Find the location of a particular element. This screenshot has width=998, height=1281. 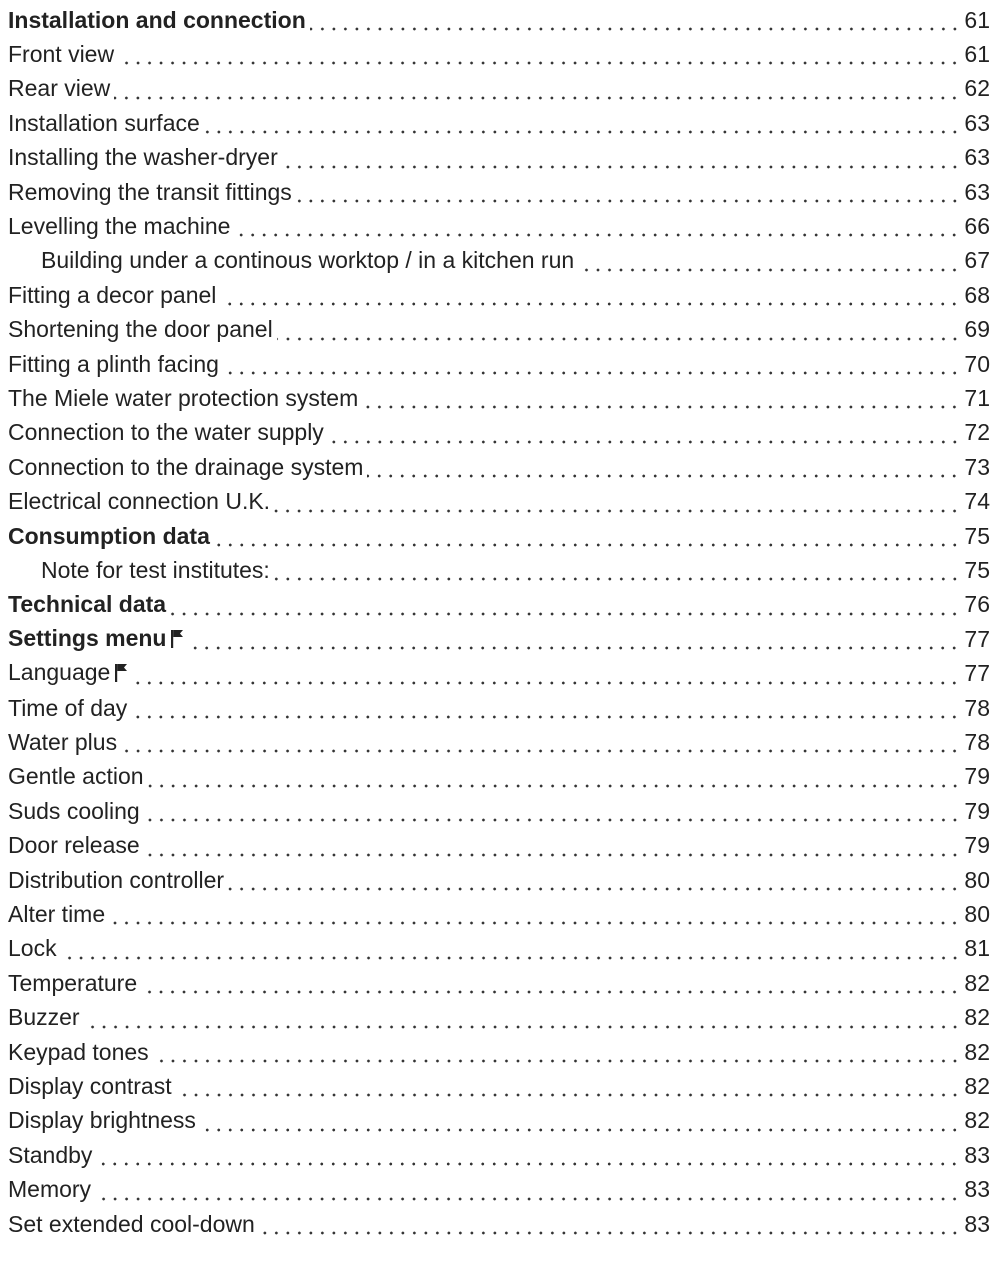

toc-entry-title-text: Time of day is located at coordinates (68, 707).